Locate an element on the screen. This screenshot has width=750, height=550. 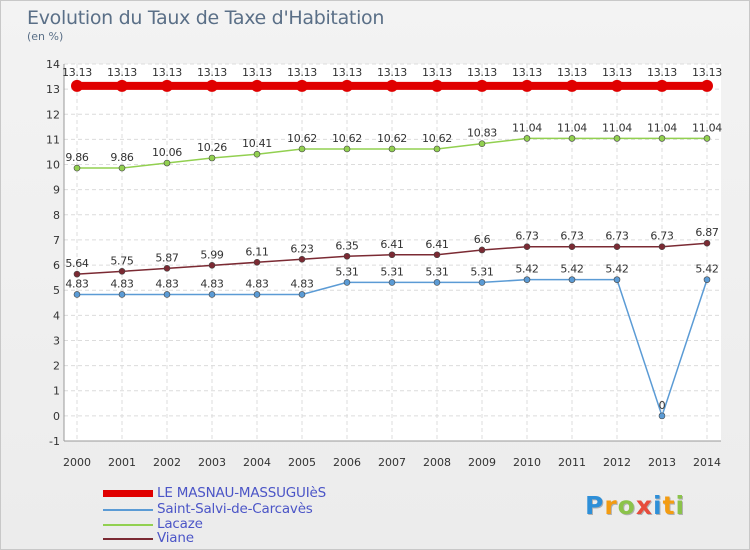
x-tick-label: 2006 is located at coordinates (347, 462).